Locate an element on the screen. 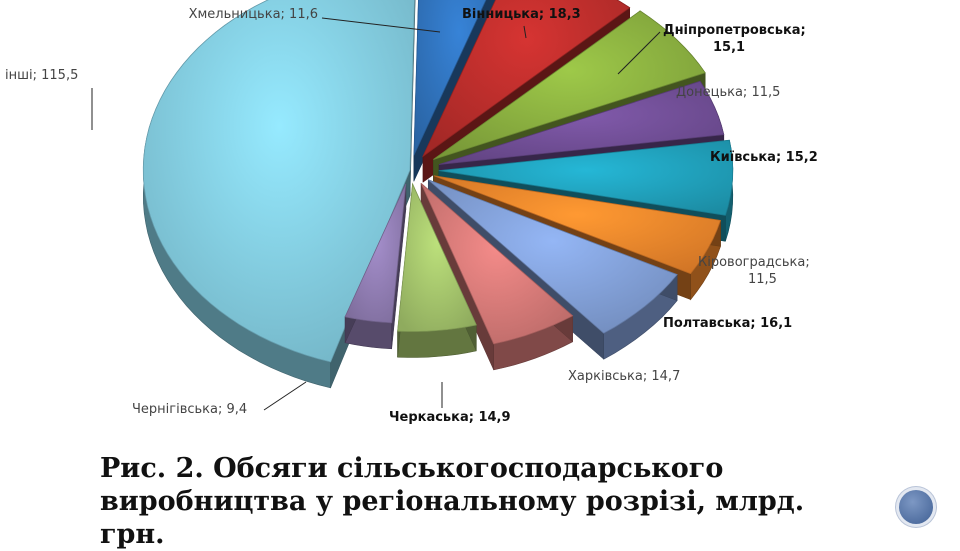  slice-label-10: інші; 115,5 is located at coordinates (41, 75).